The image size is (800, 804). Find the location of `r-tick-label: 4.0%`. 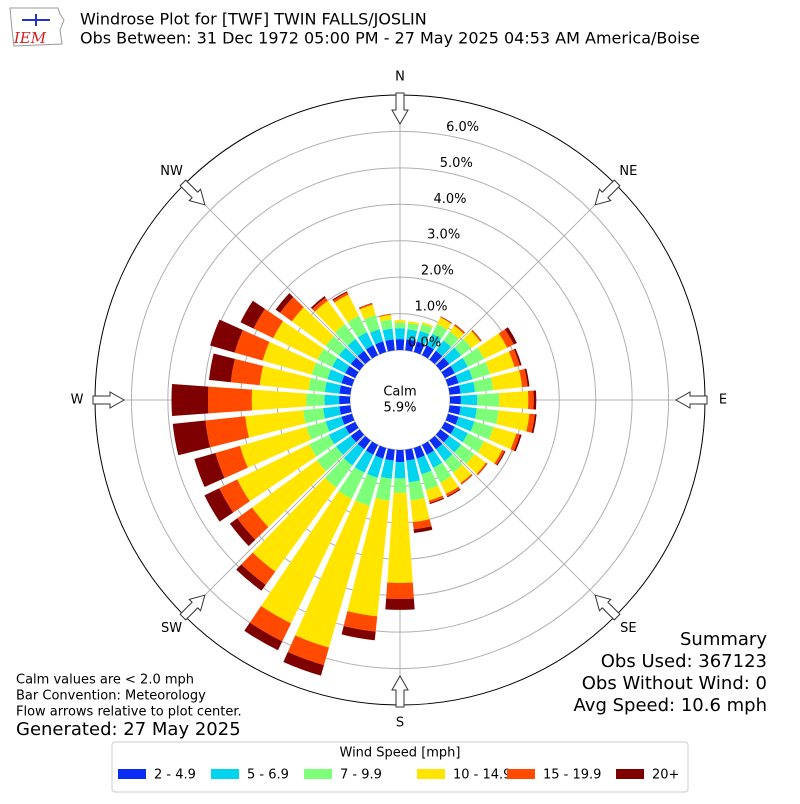

r-tick-label: 4.0% is located at coordinates (449, 199).